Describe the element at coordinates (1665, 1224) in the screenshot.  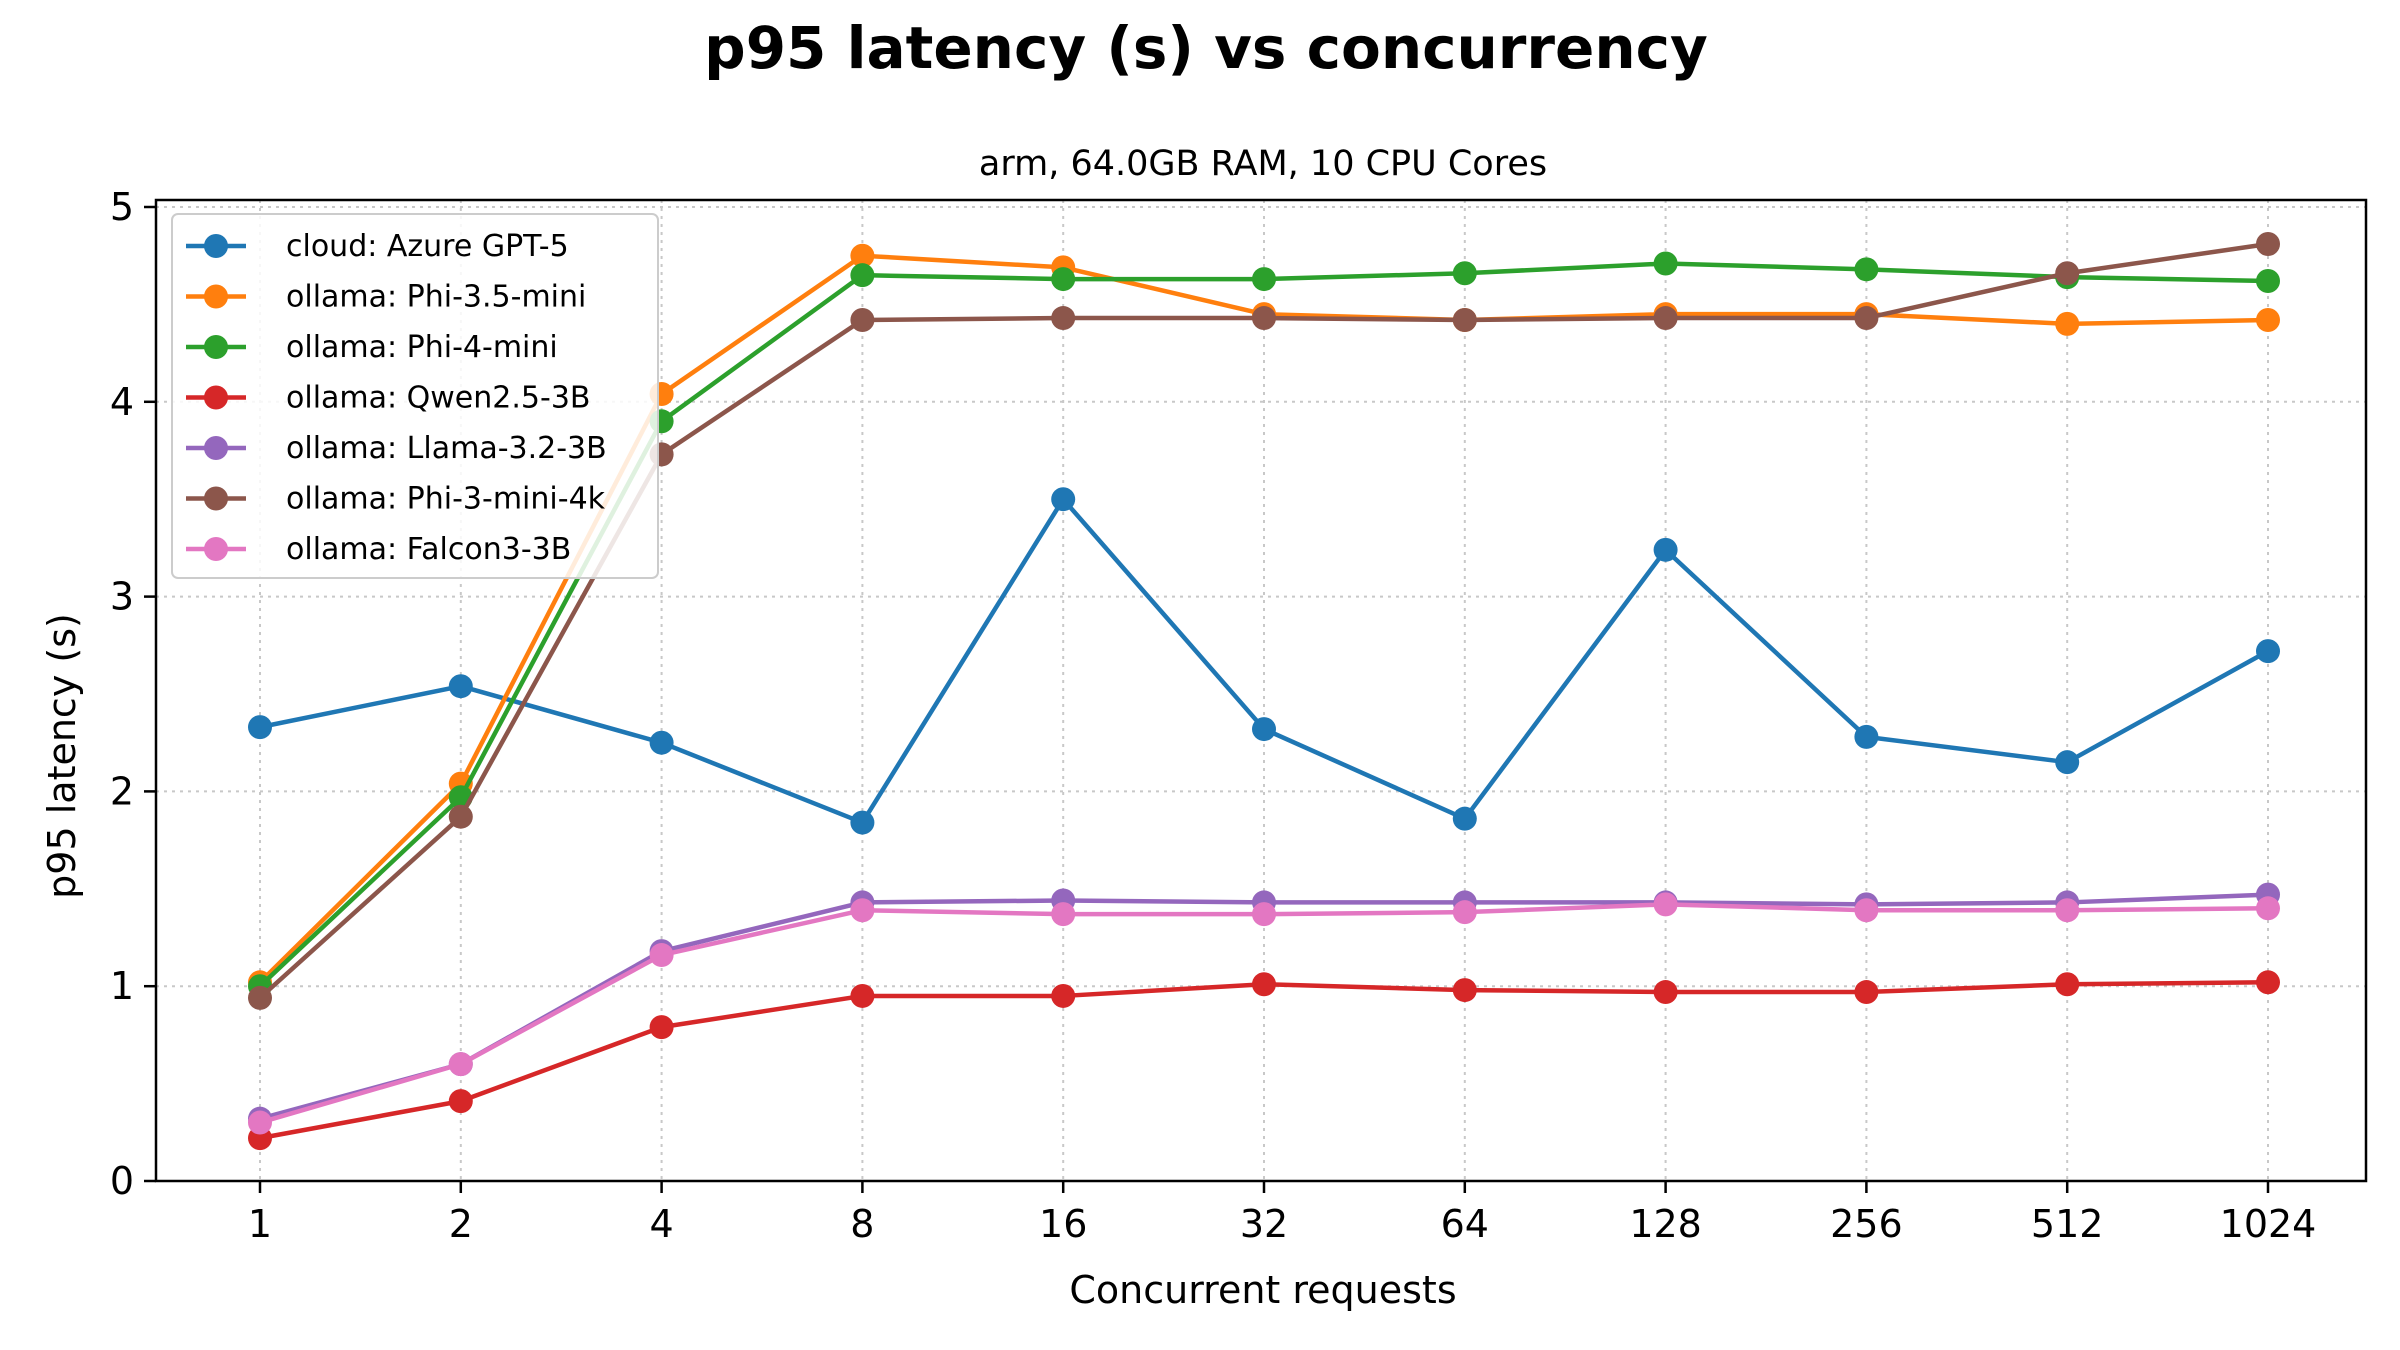
I see `x-tick-label: 128` at that location.